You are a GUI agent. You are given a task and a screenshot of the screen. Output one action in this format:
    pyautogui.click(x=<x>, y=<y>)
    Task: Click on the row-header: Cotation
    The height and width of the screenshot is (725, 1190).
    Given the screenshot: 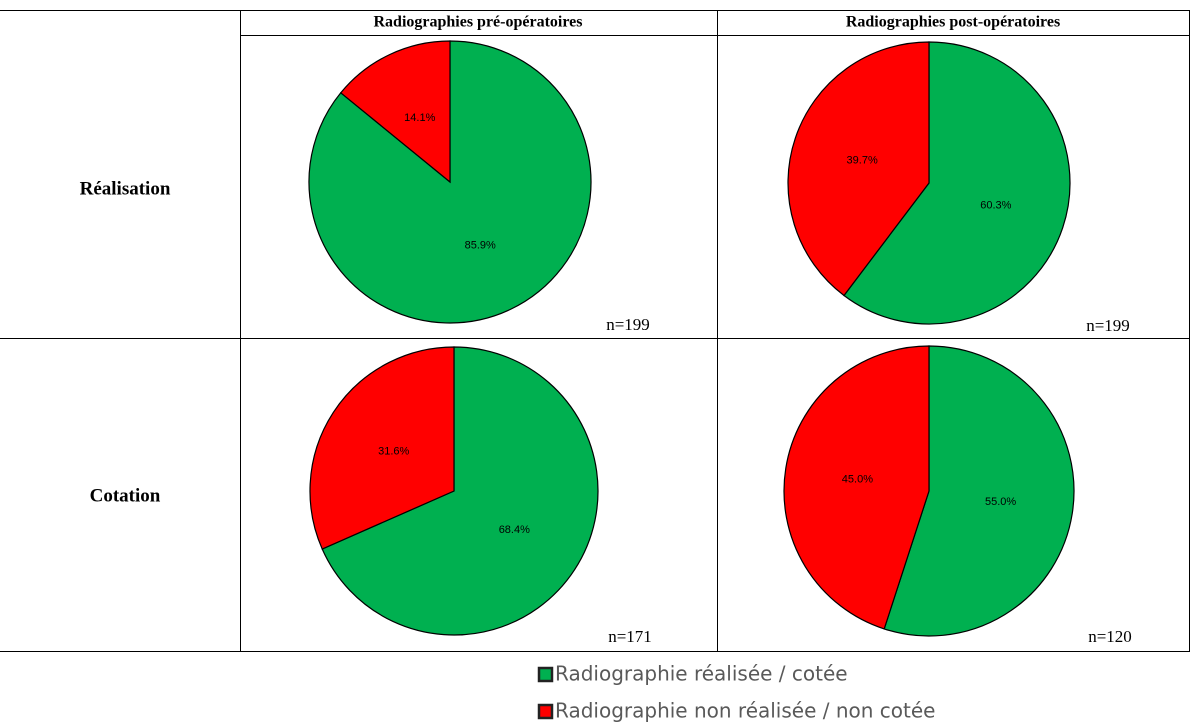 What is the action you would take?
    pyautogui.click(x=125, y=495)
    